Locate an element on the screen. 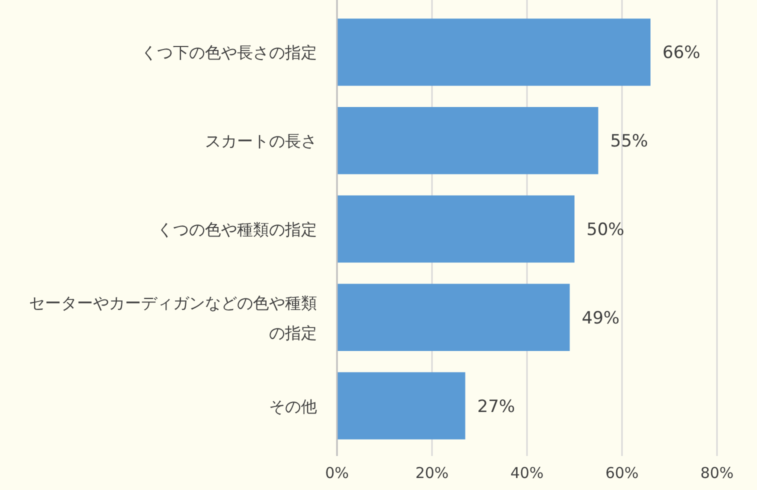 The image size is (757, 490). x-tick-label: 60% is located at coordinates (622, 473).